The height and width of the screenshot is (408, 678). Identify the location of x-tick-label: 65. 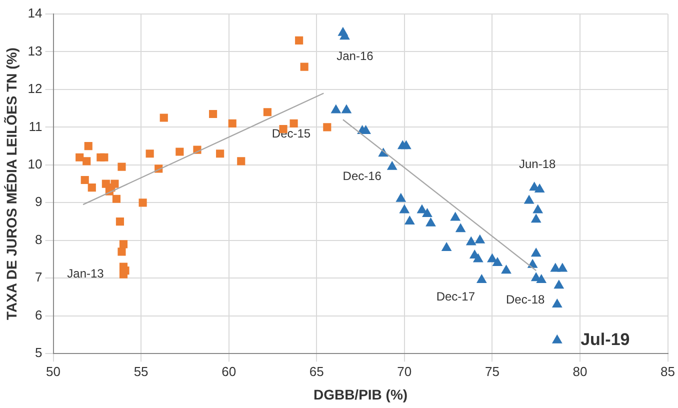
(316, 371).